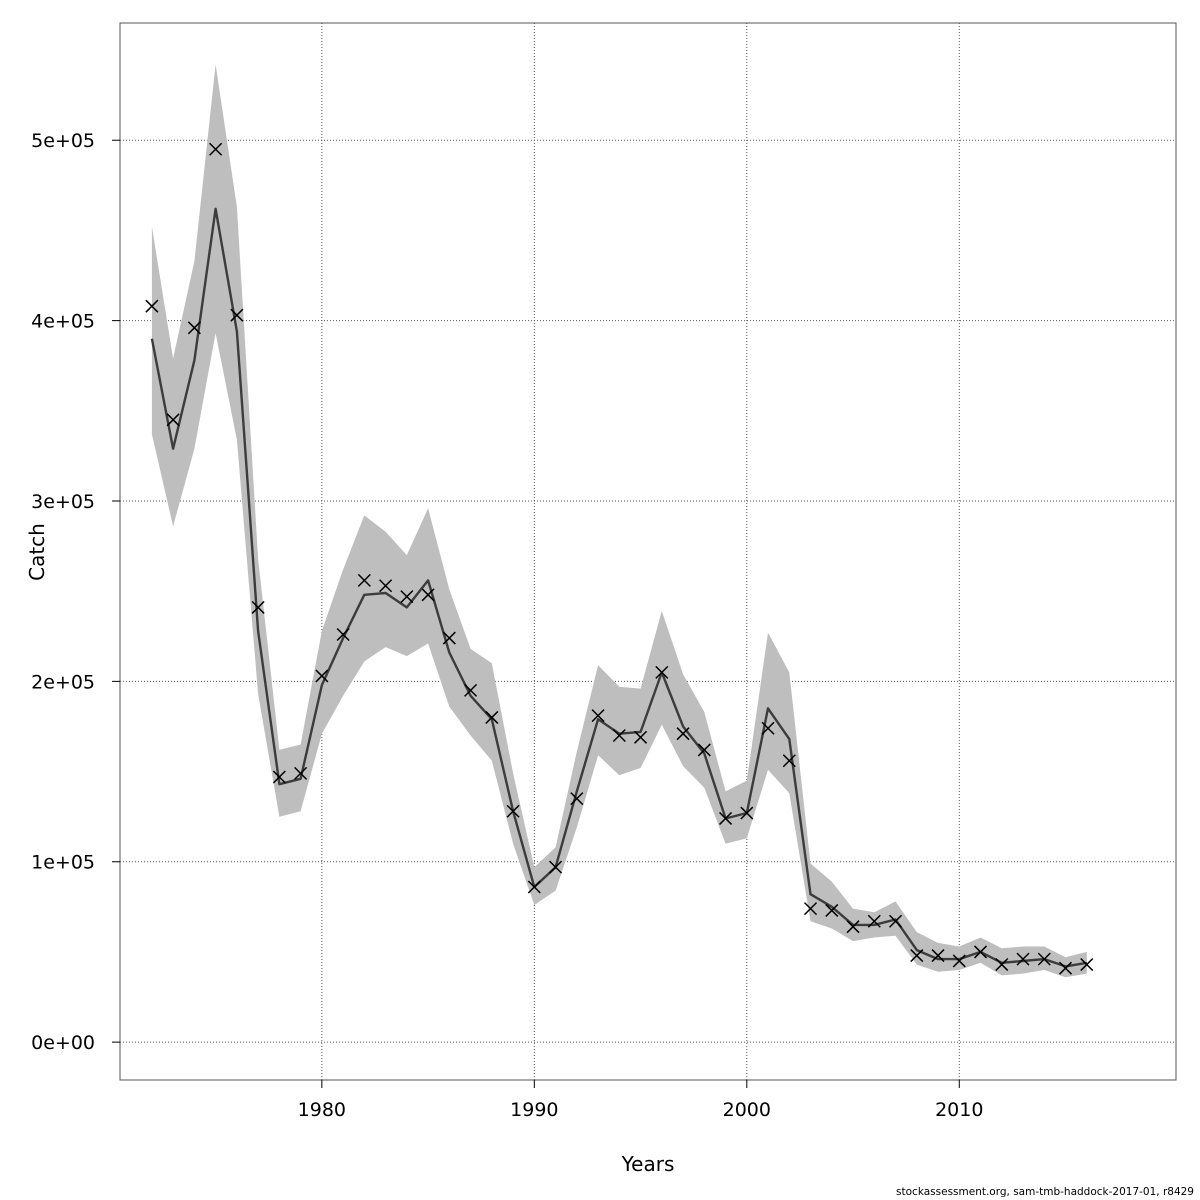 The image size is (1200, 1200). I want to click on y-tick-label: 0e+00, so click(63, 1043).